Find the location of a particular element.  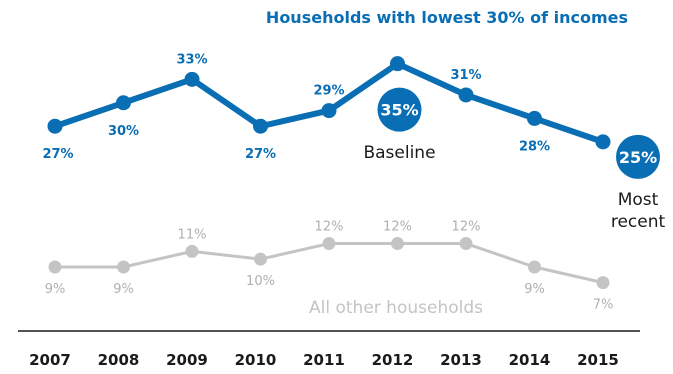

data-label-lowest-30: 28% is located at coordinates (534, 146).